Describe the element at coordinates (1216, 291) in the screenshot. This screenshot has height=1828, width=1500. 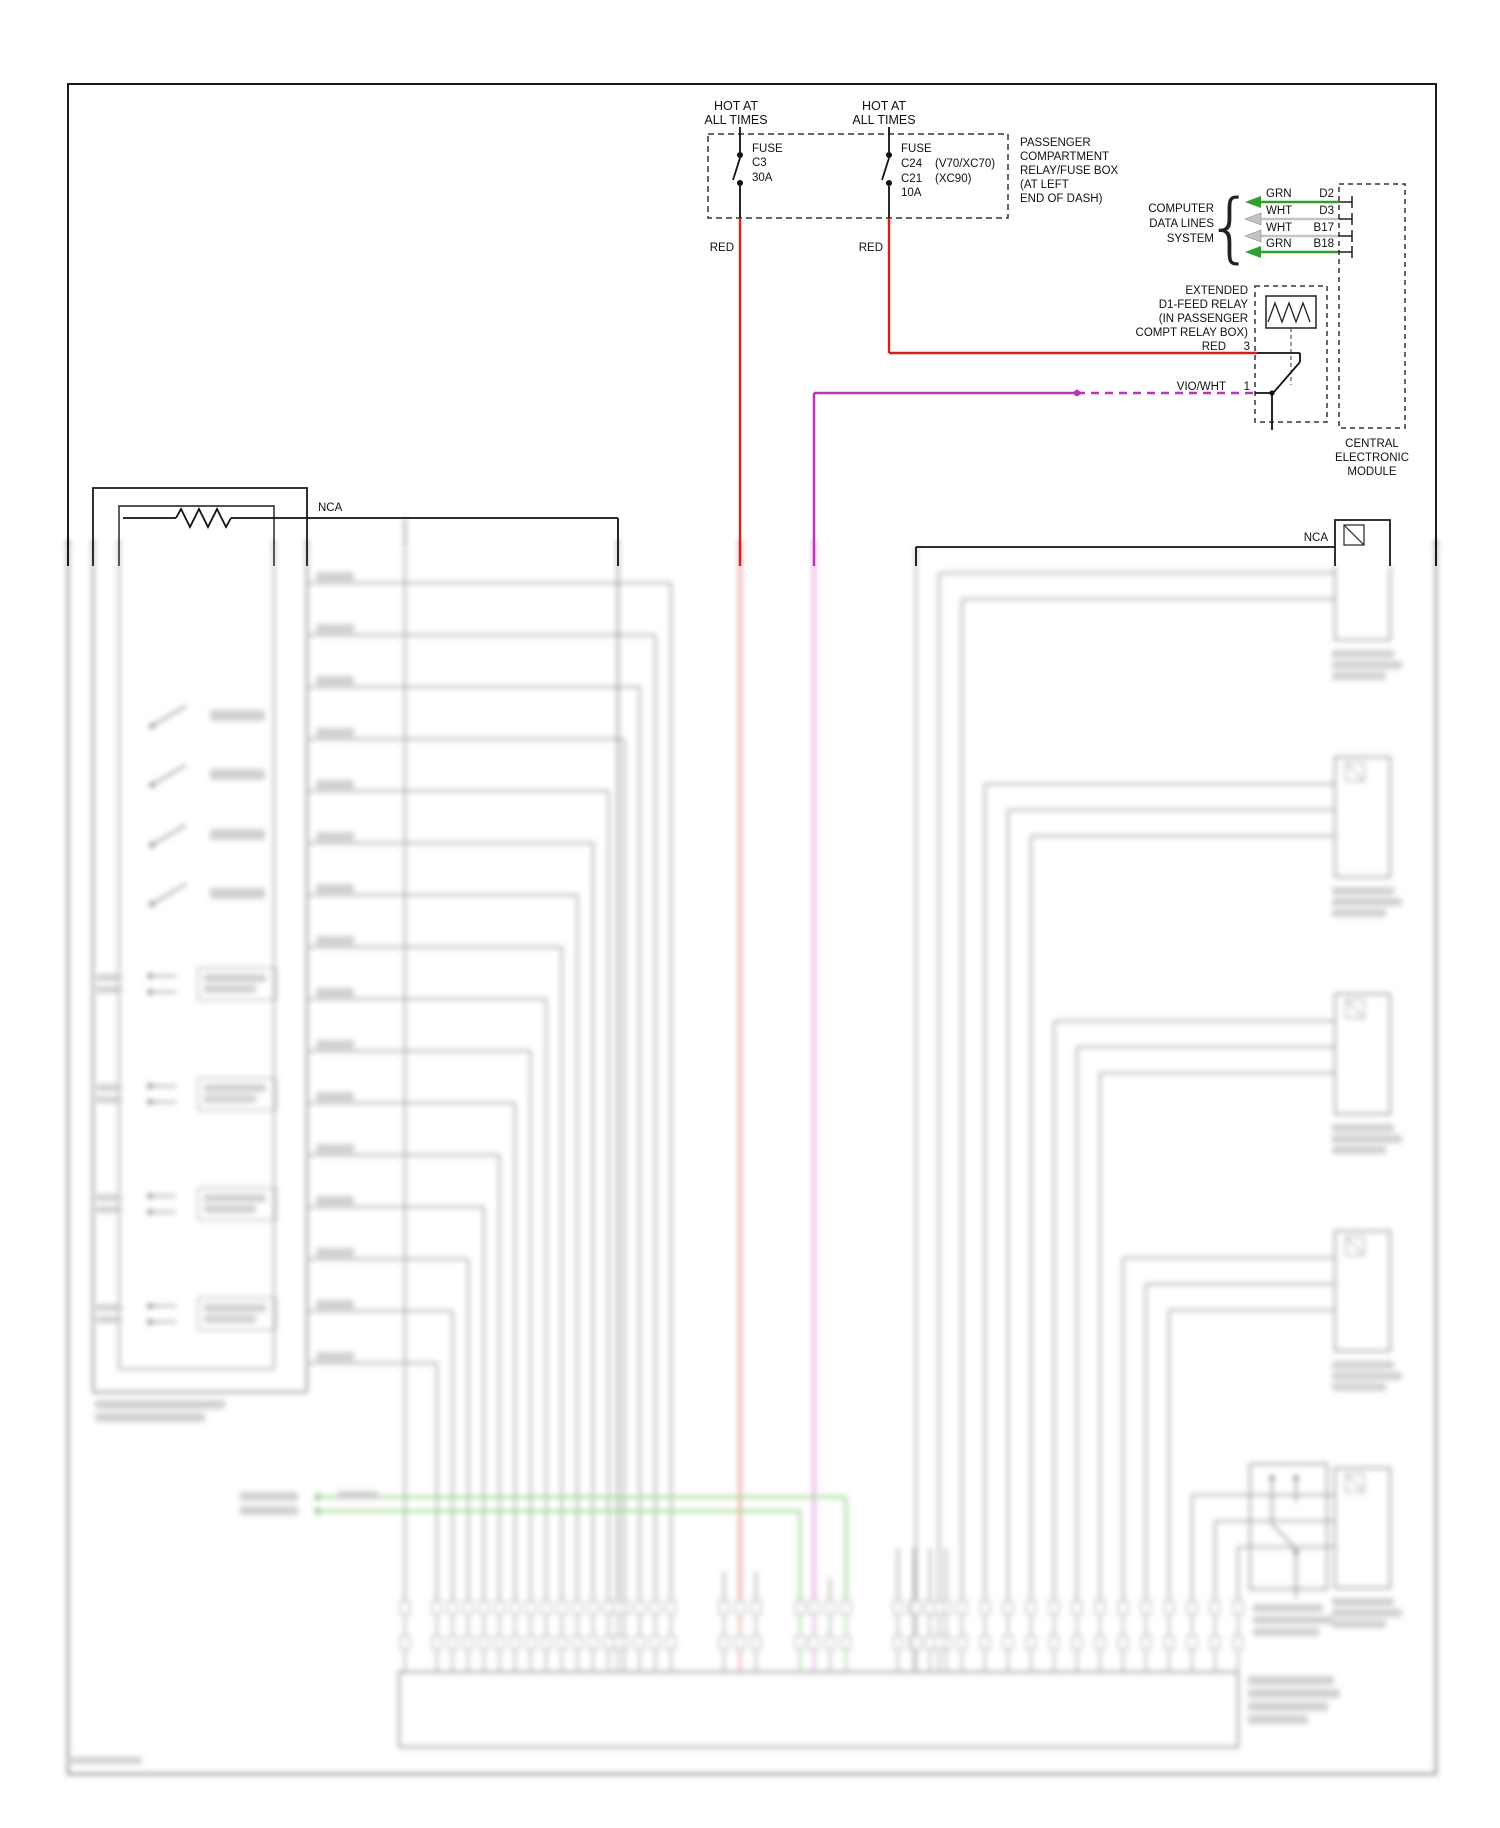
I see `relay-label: EXTENDED` at that location.